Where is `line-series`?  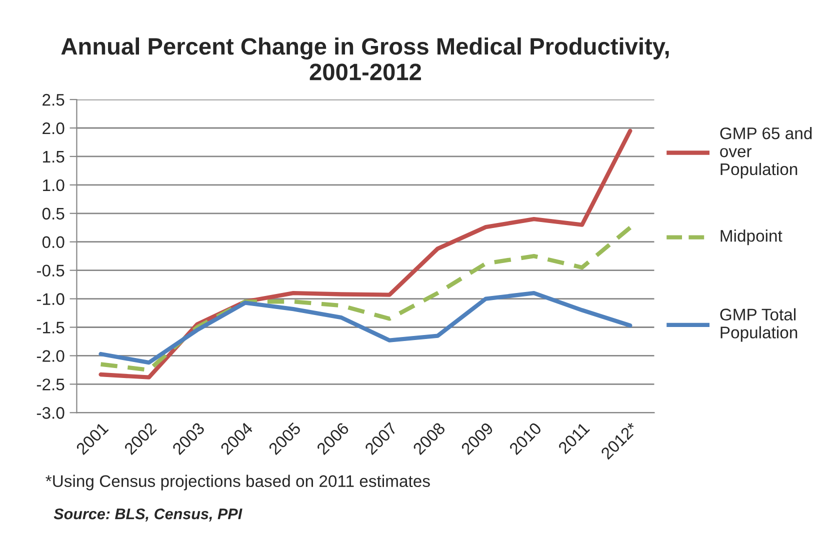
line-series is located at coordinates (365, 328).